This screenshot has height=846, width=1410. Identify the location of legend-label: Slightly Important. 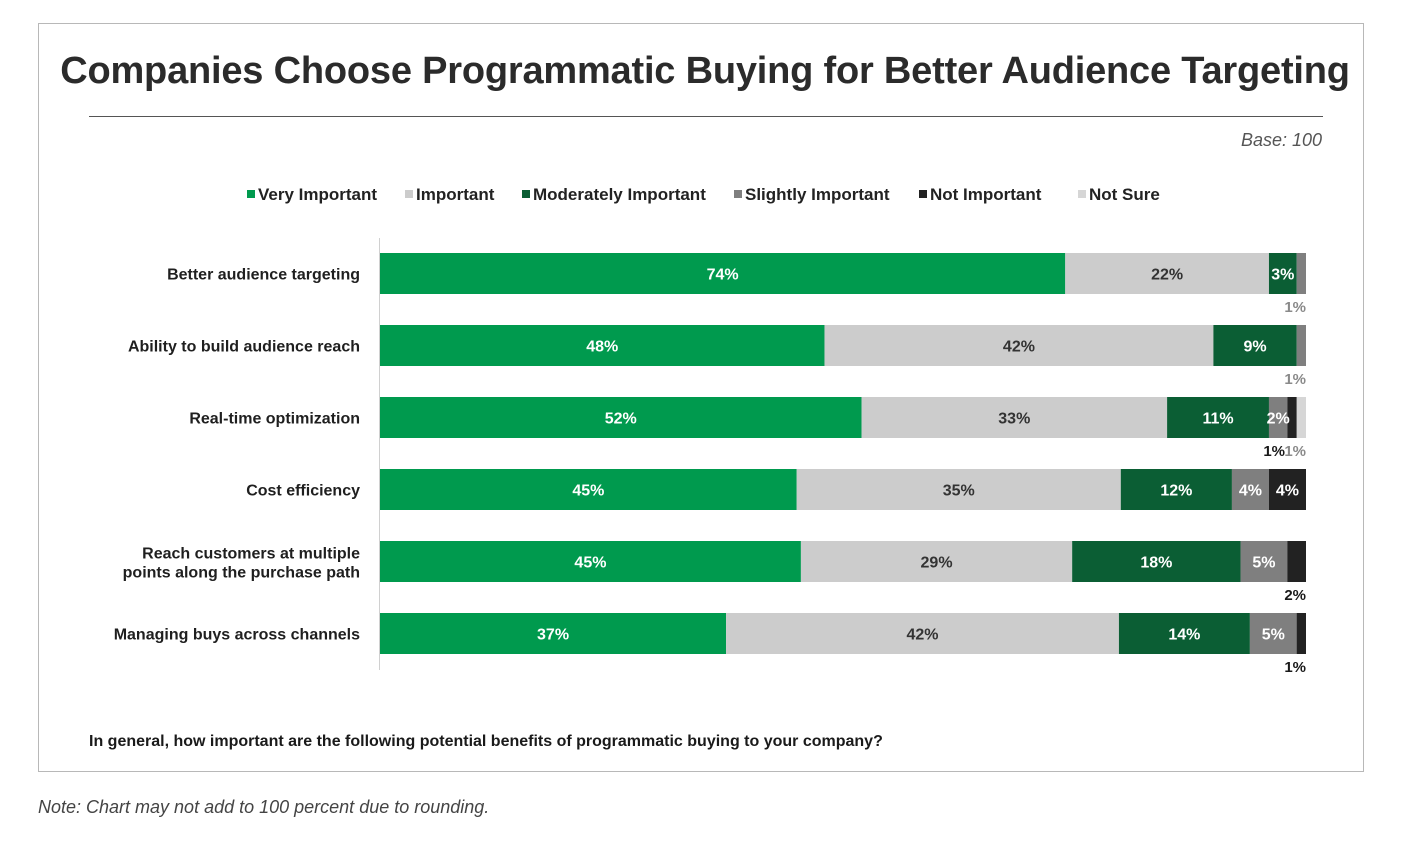
(817, 194).